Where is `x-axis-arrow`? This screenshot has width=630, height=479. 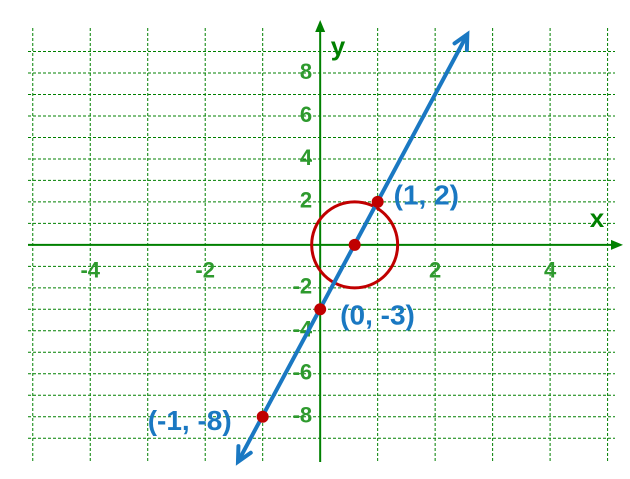
x-axis-arrow is located at coordinates (617, 244).